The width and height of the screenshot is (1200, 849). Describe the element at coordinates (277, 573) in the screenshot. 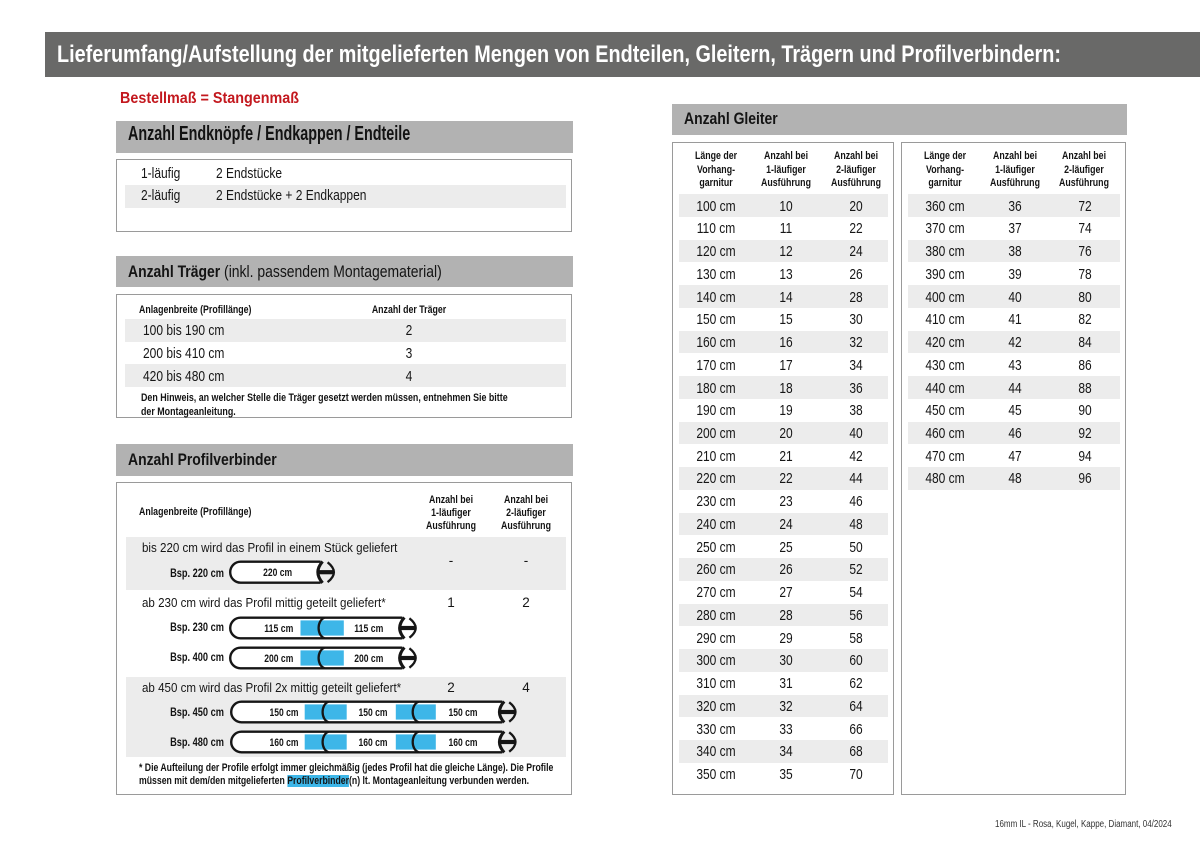

I see `svg-text: 220 cm` at that location.